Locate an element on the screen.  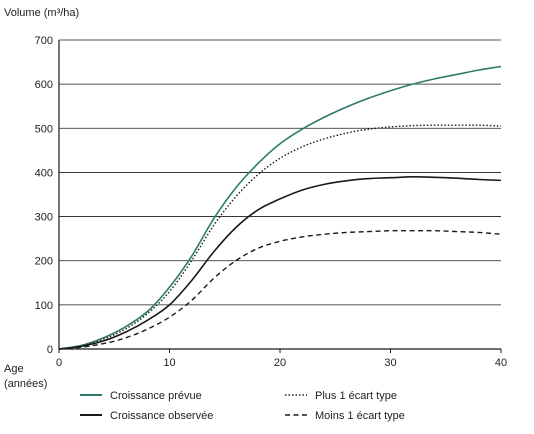
legend-label-4: Moins 1 écart type is located at coordinates (360, 416).